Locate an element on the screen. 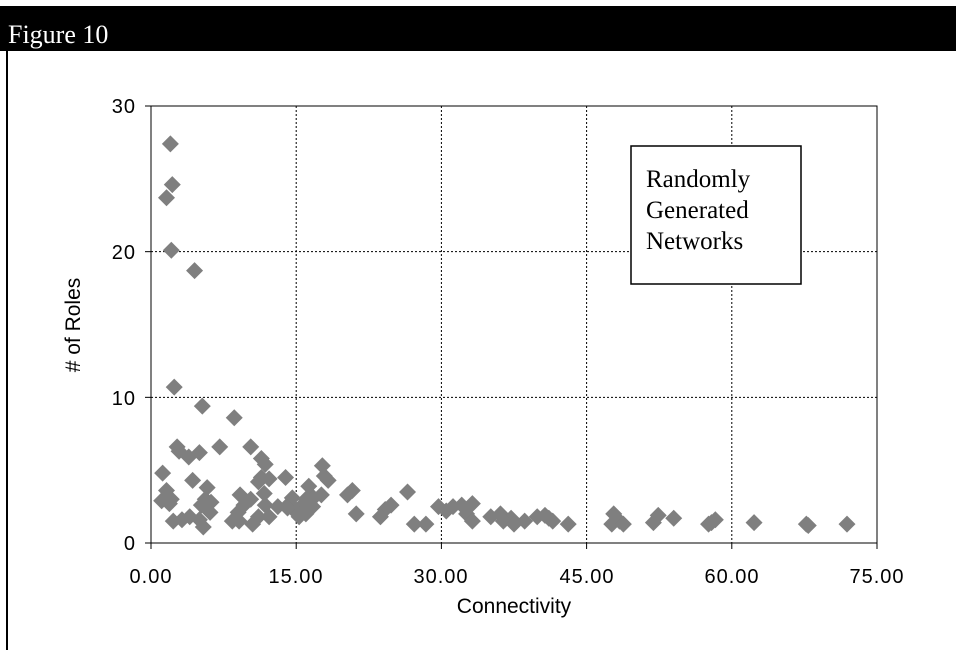 The width and height of the screenshot is (956, 650). x-tick-label: 45.00 is located at coordinates (586, 577).